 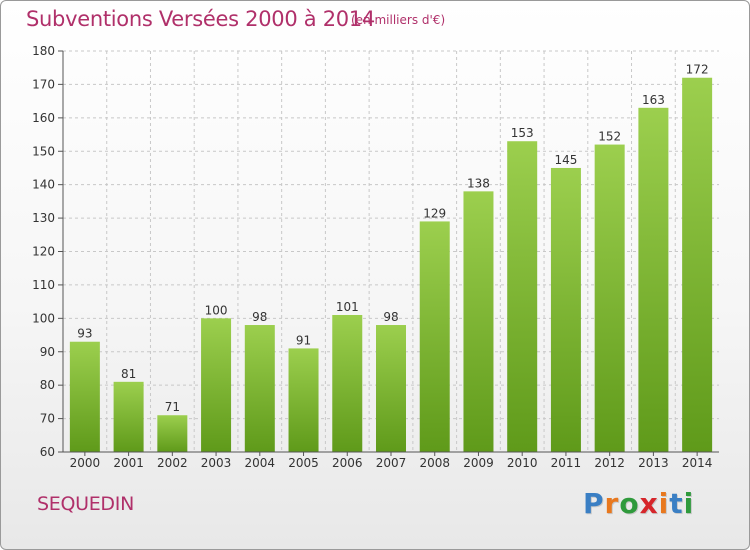 What do you see at coordinates (43, 252) in the screenshot?
I see `y-tick-label: 120` at bounding box center [43, 252].